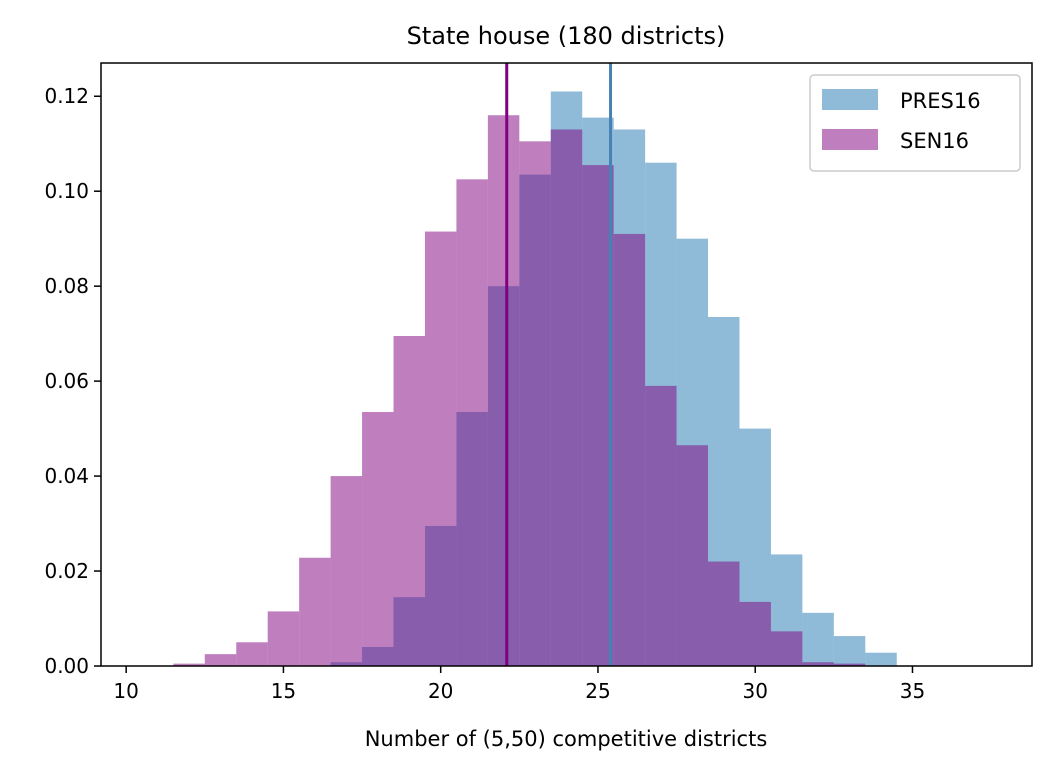 Image resolution: width=1055 pixels, height=773 pixels. What do you see at coordinates (66, 381) in the screenshot?
I see `y-tick-label-3: 0.06` at bounding box center [66, 381].